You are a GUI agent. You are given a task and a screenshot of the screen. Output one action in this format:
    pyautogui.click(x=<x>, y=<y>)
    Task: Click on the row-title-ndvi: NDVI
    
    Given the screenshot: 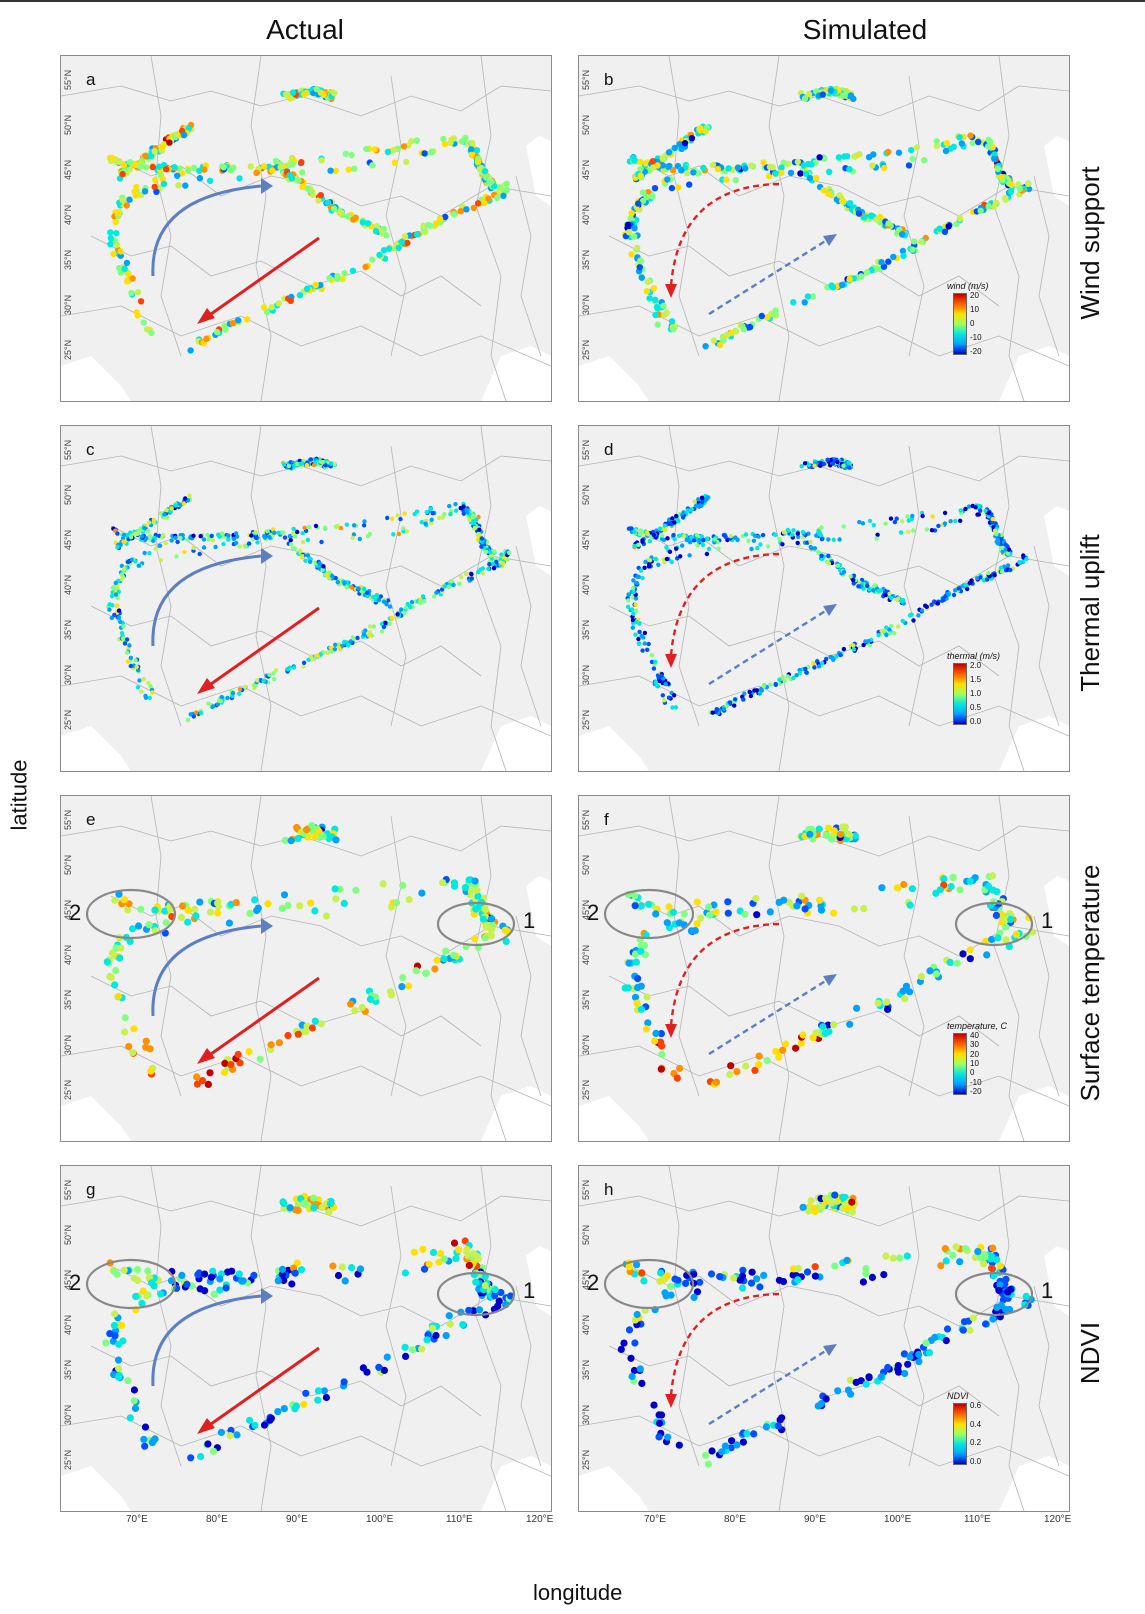 What is the action you would take?
    pyautogui.click(x=1090, y=1353)
    